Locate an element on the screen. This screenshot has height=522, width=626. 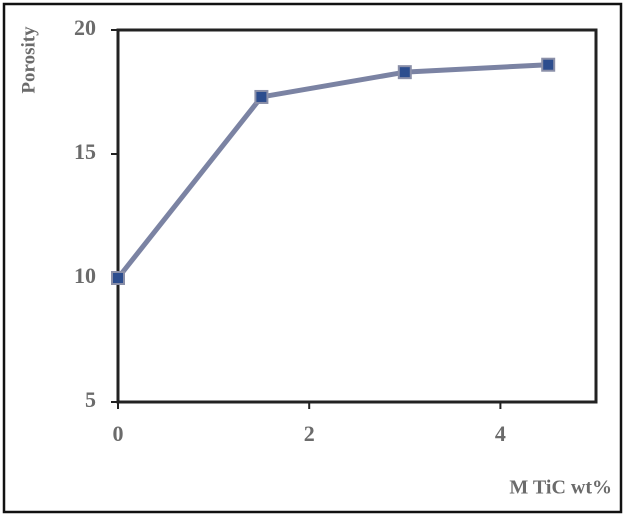
x-tick-label: 0 is located at coordinates (118, 433).